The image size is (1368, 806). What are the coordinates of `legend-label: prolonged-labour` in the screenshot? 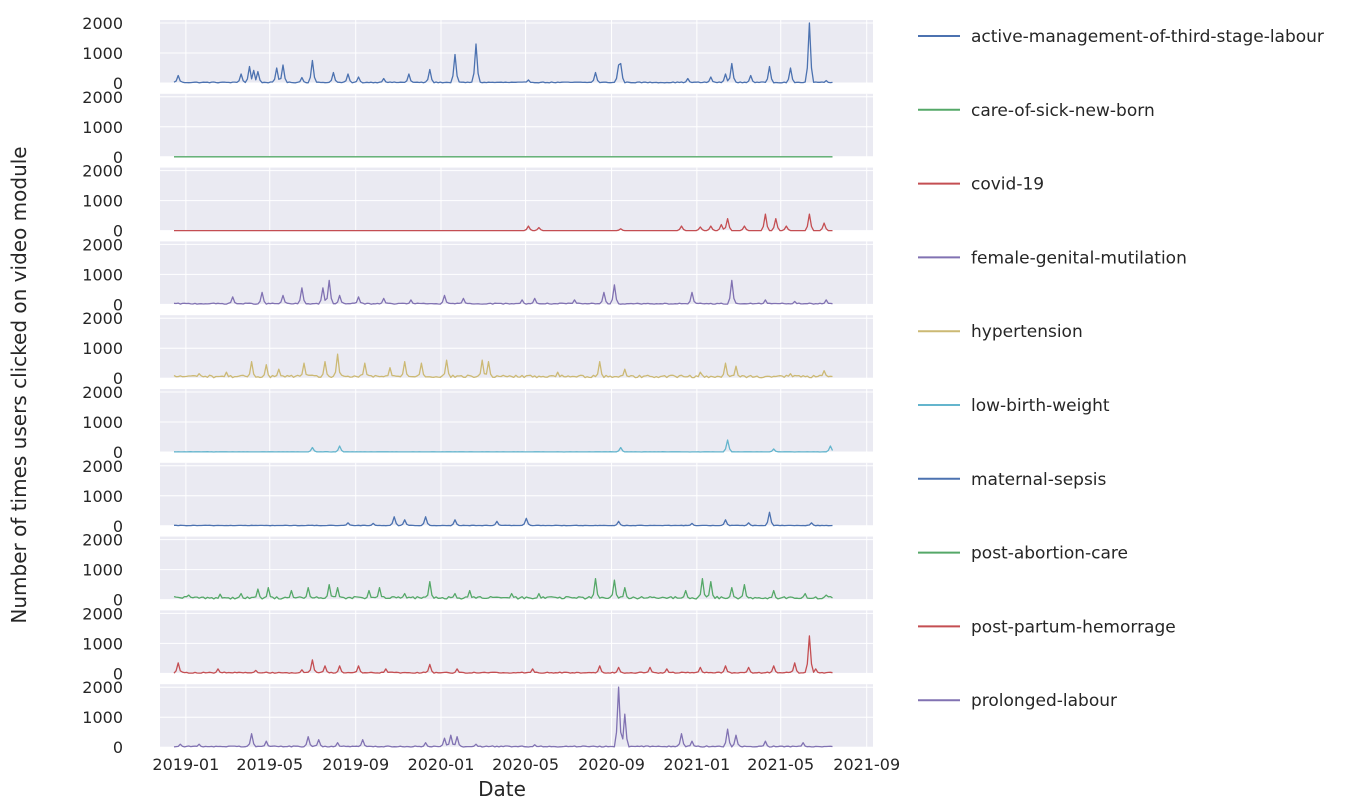 It's located at (1044, 701).